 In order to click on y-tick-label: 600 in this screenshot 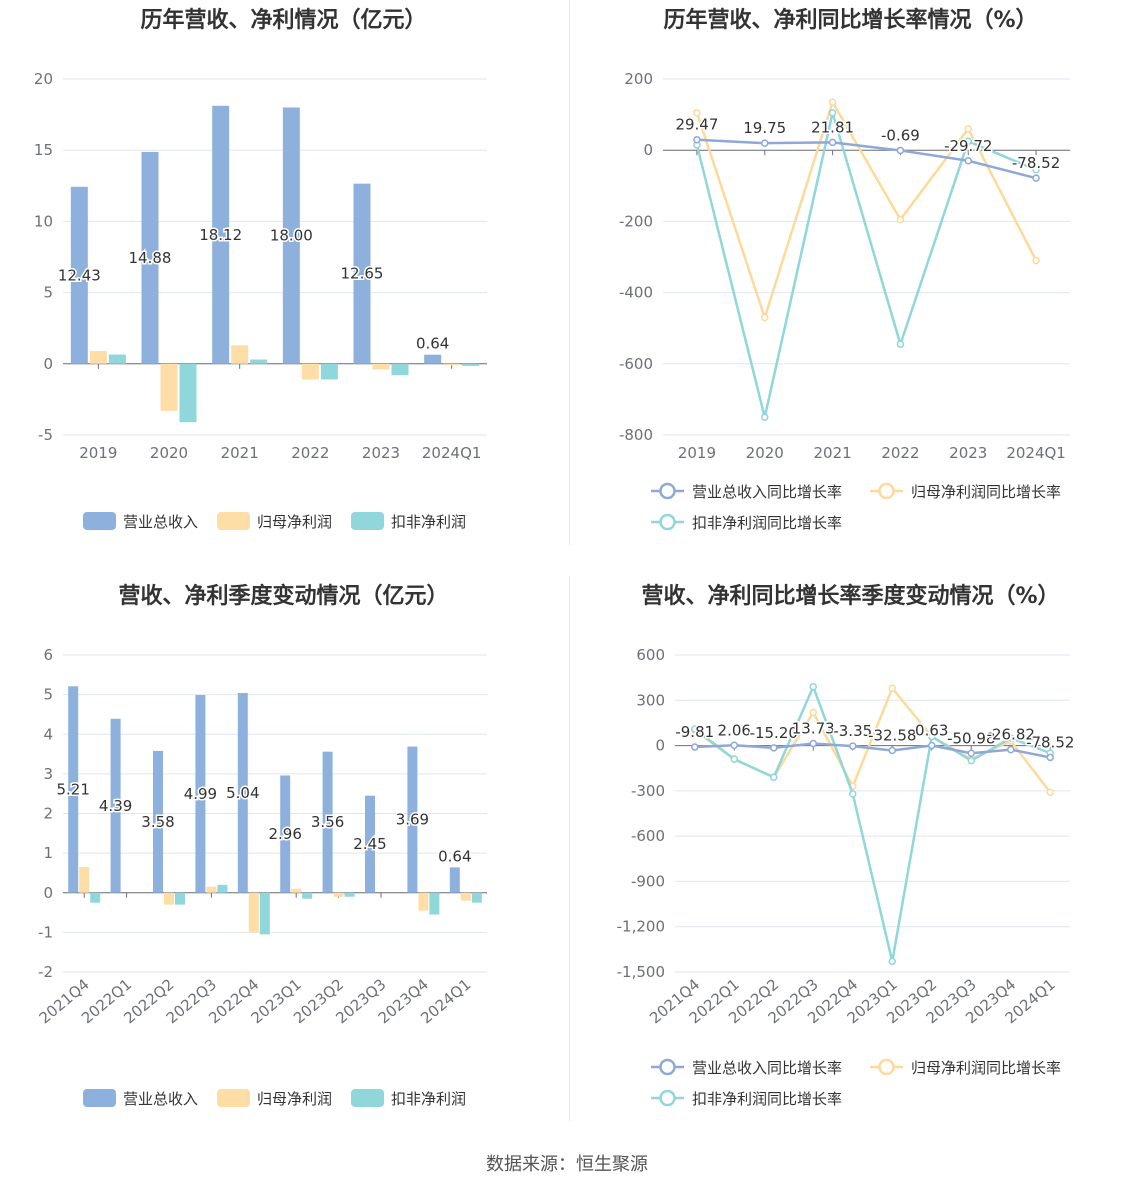, I will do `click(650, 655)`.